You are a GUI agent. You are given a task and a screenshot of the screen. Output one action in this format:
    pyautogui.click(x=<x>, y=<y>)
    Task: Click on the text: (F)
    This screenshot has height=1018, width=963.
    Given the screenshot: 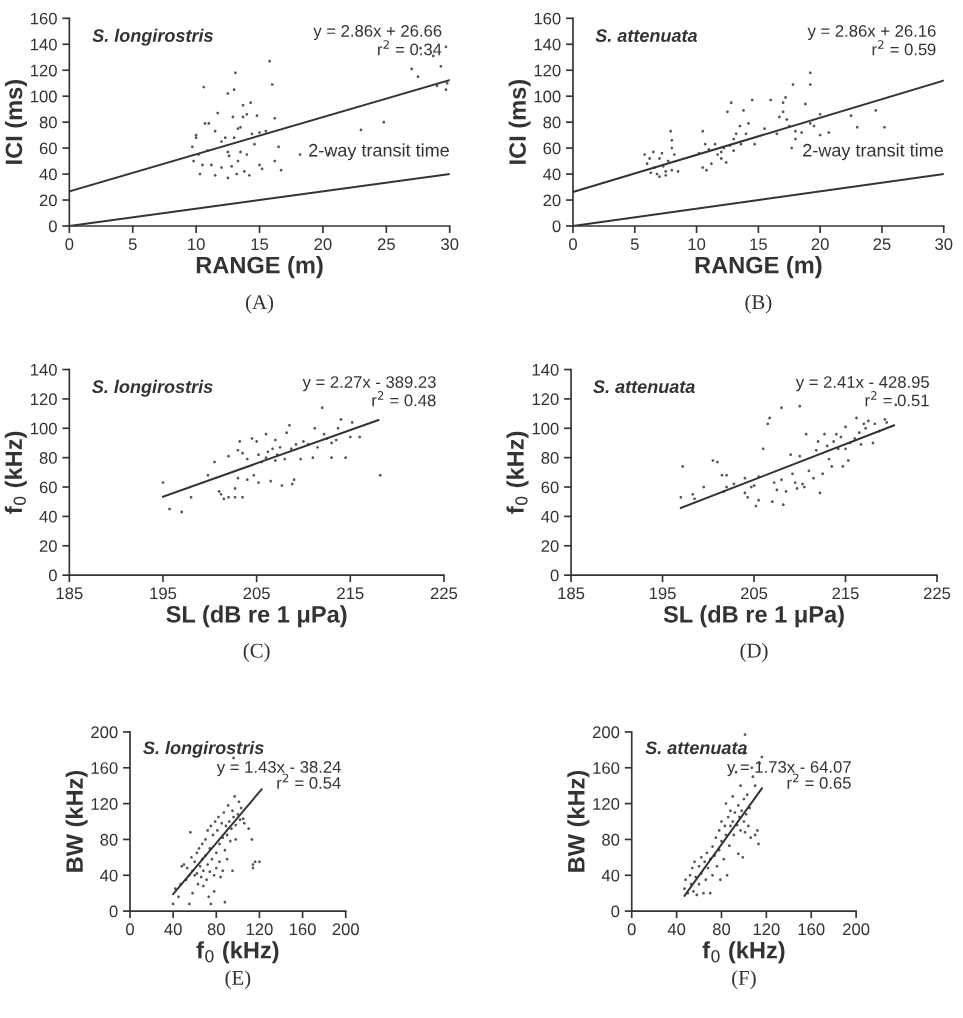 What is the action you would take?
    pyautogui.click(x=744, y=980)
    